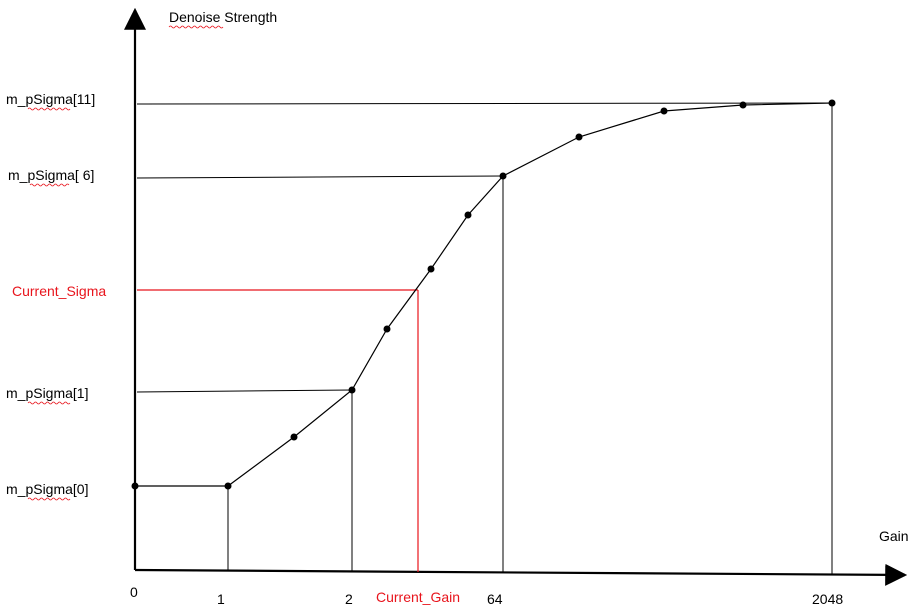 The height and width of the screenshot is (615, 923). Describe the element at coordinates (418, 597) in the screenshot. I see `current-gain-label: Current_Gain` at that location.